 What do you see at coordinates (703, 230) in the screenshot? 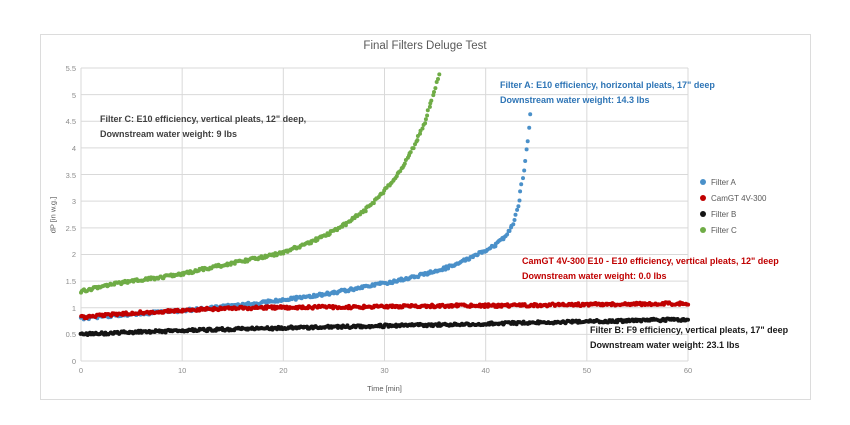
I see `legend-marker-filter-c` at bounding box center [703, 230].